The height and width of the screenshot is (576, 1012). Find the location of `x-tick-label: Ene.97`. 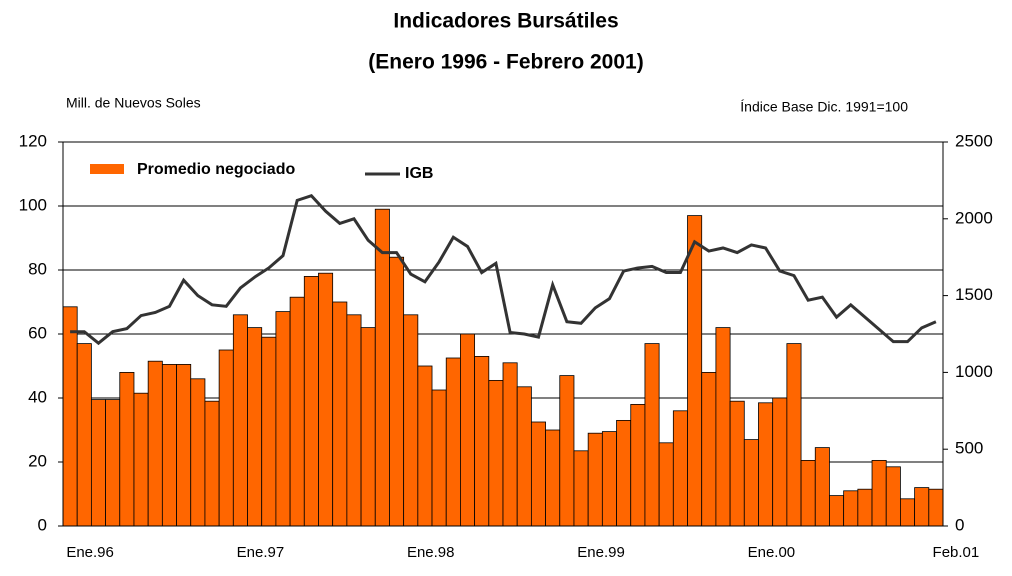

x-tick-label: Ene.97 is located at coordinates (261, 552).